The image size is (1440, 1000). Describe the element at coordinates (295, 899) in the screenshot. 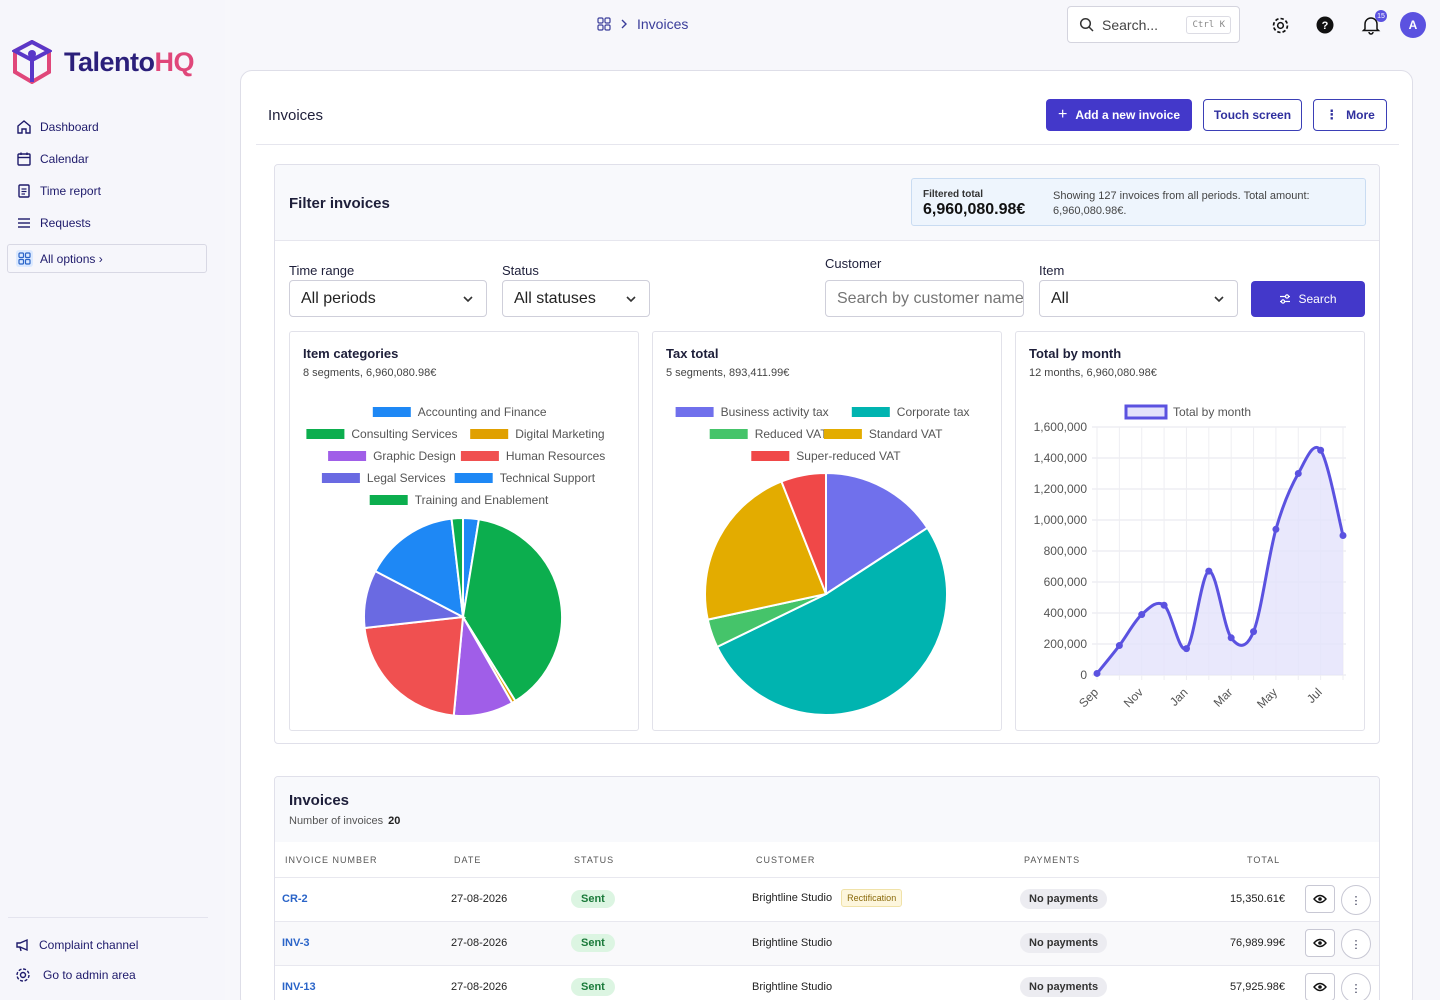

I see `invoice-number-link: CR-2` at that location.